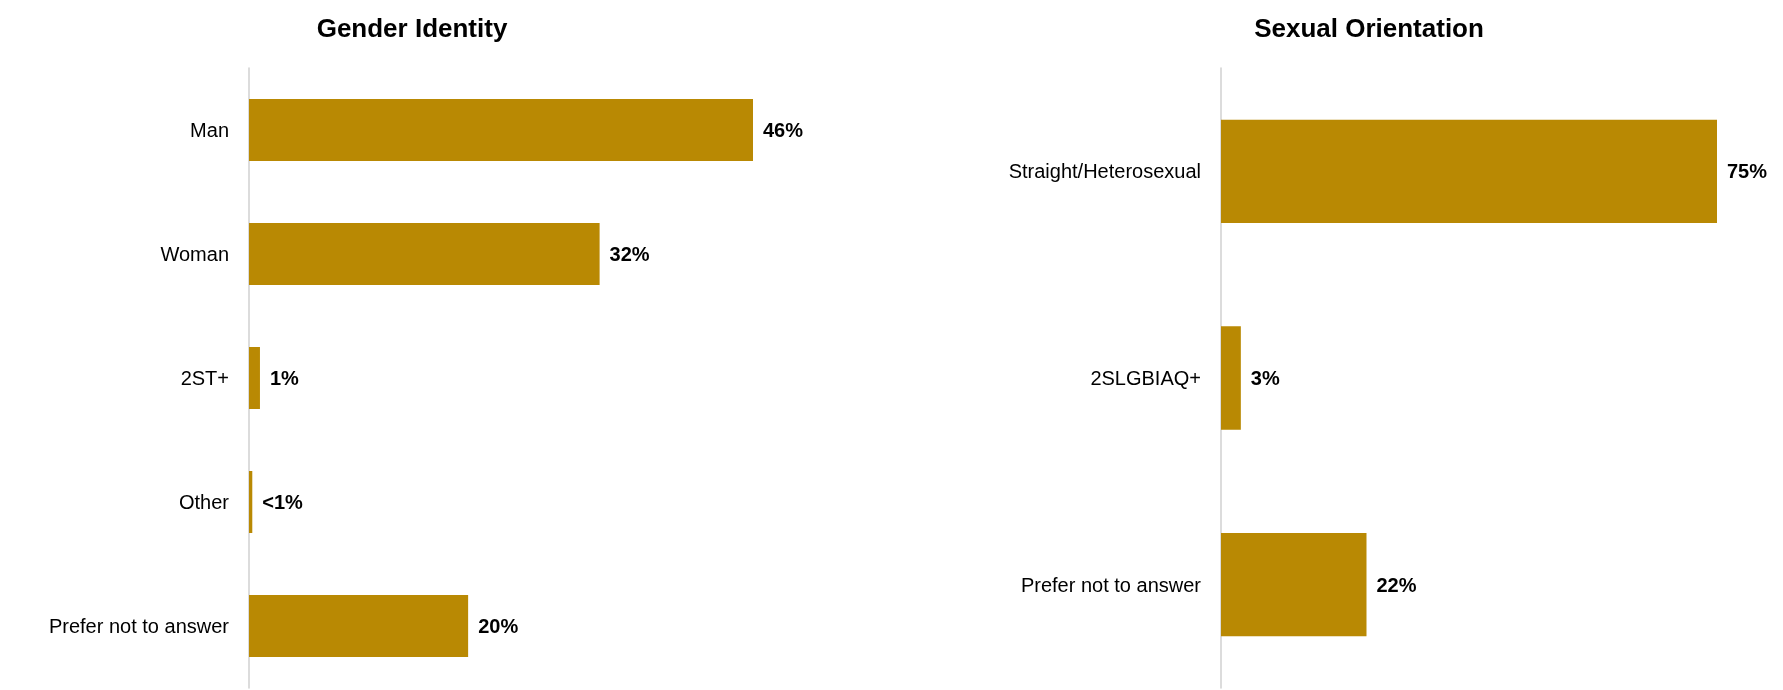 This screenshot has height=690, width=1783. What do you see at coordinates (1145, 378) in the screenshot?
I see `y-tick-label: 2SLGBIAQ+` at bounding box center [1145, 378].